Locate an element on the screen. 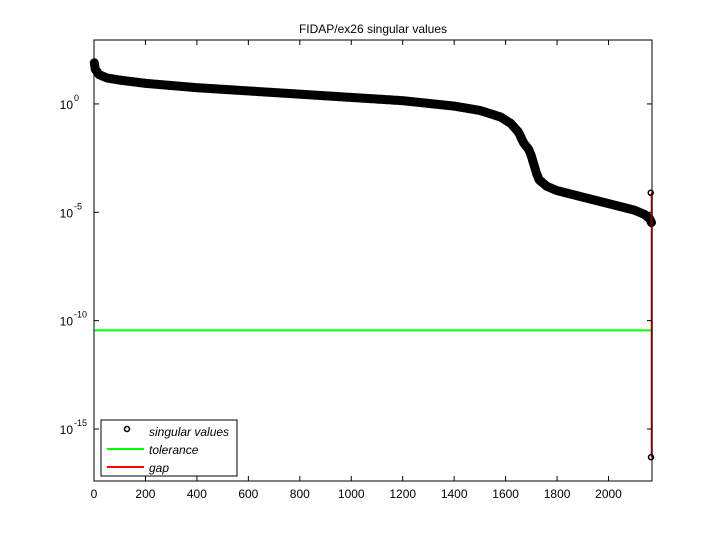  legend-label-singular-values: singular values is located at coordinates (189, 432).